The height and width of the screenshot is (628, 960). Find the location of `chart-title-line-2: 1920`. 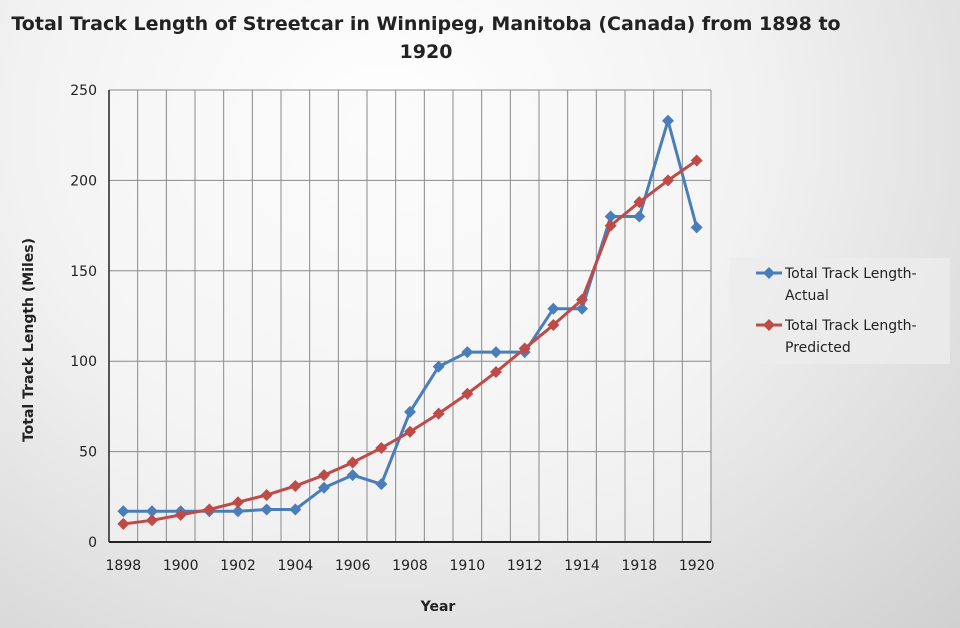

chart-title-line-2: 1920 is located at coordinates (426, 52).